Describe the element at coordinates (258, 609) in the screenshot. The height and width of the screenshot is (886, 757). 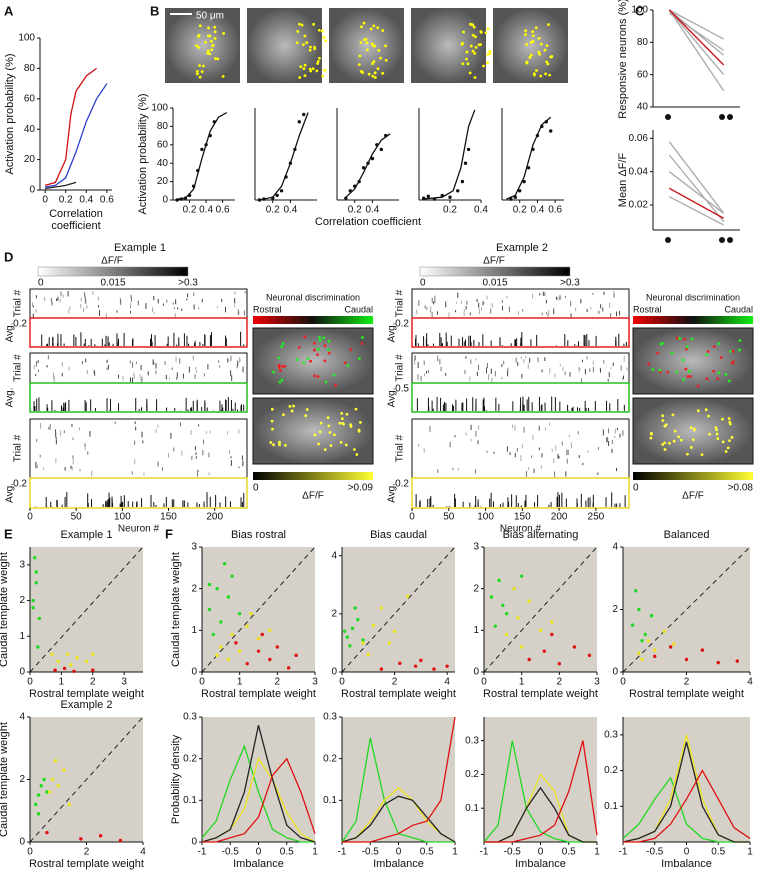
I see `identity-line` at that location.